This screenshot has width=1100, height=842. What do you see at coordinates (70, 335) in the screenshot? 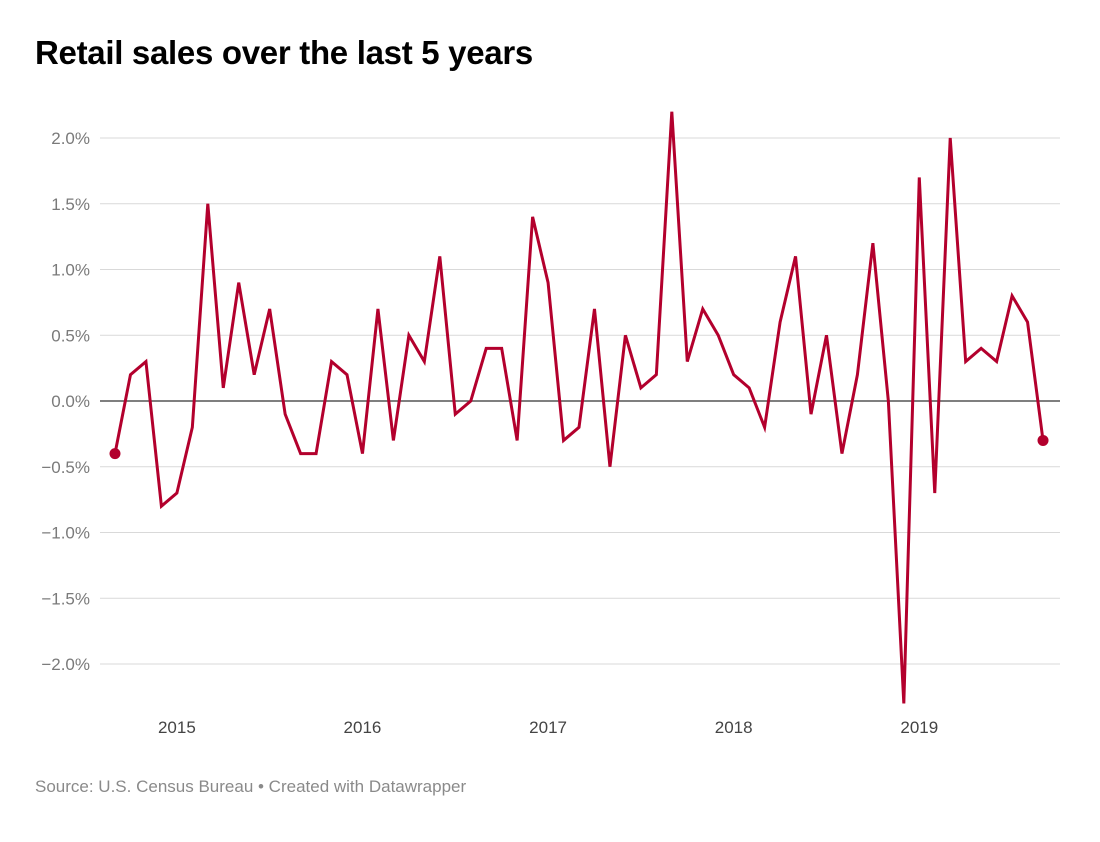
I see `y-tick-label: 0.5%` at bounding box center [70, 335].